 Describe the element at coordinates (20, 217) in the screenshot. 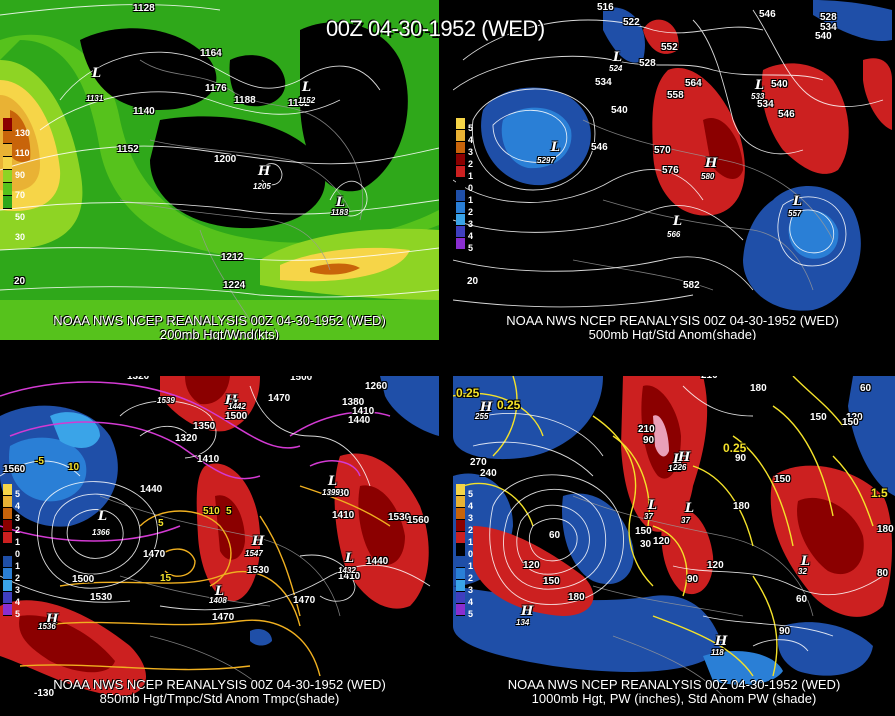

I see `legend-tick: 50` at that location.